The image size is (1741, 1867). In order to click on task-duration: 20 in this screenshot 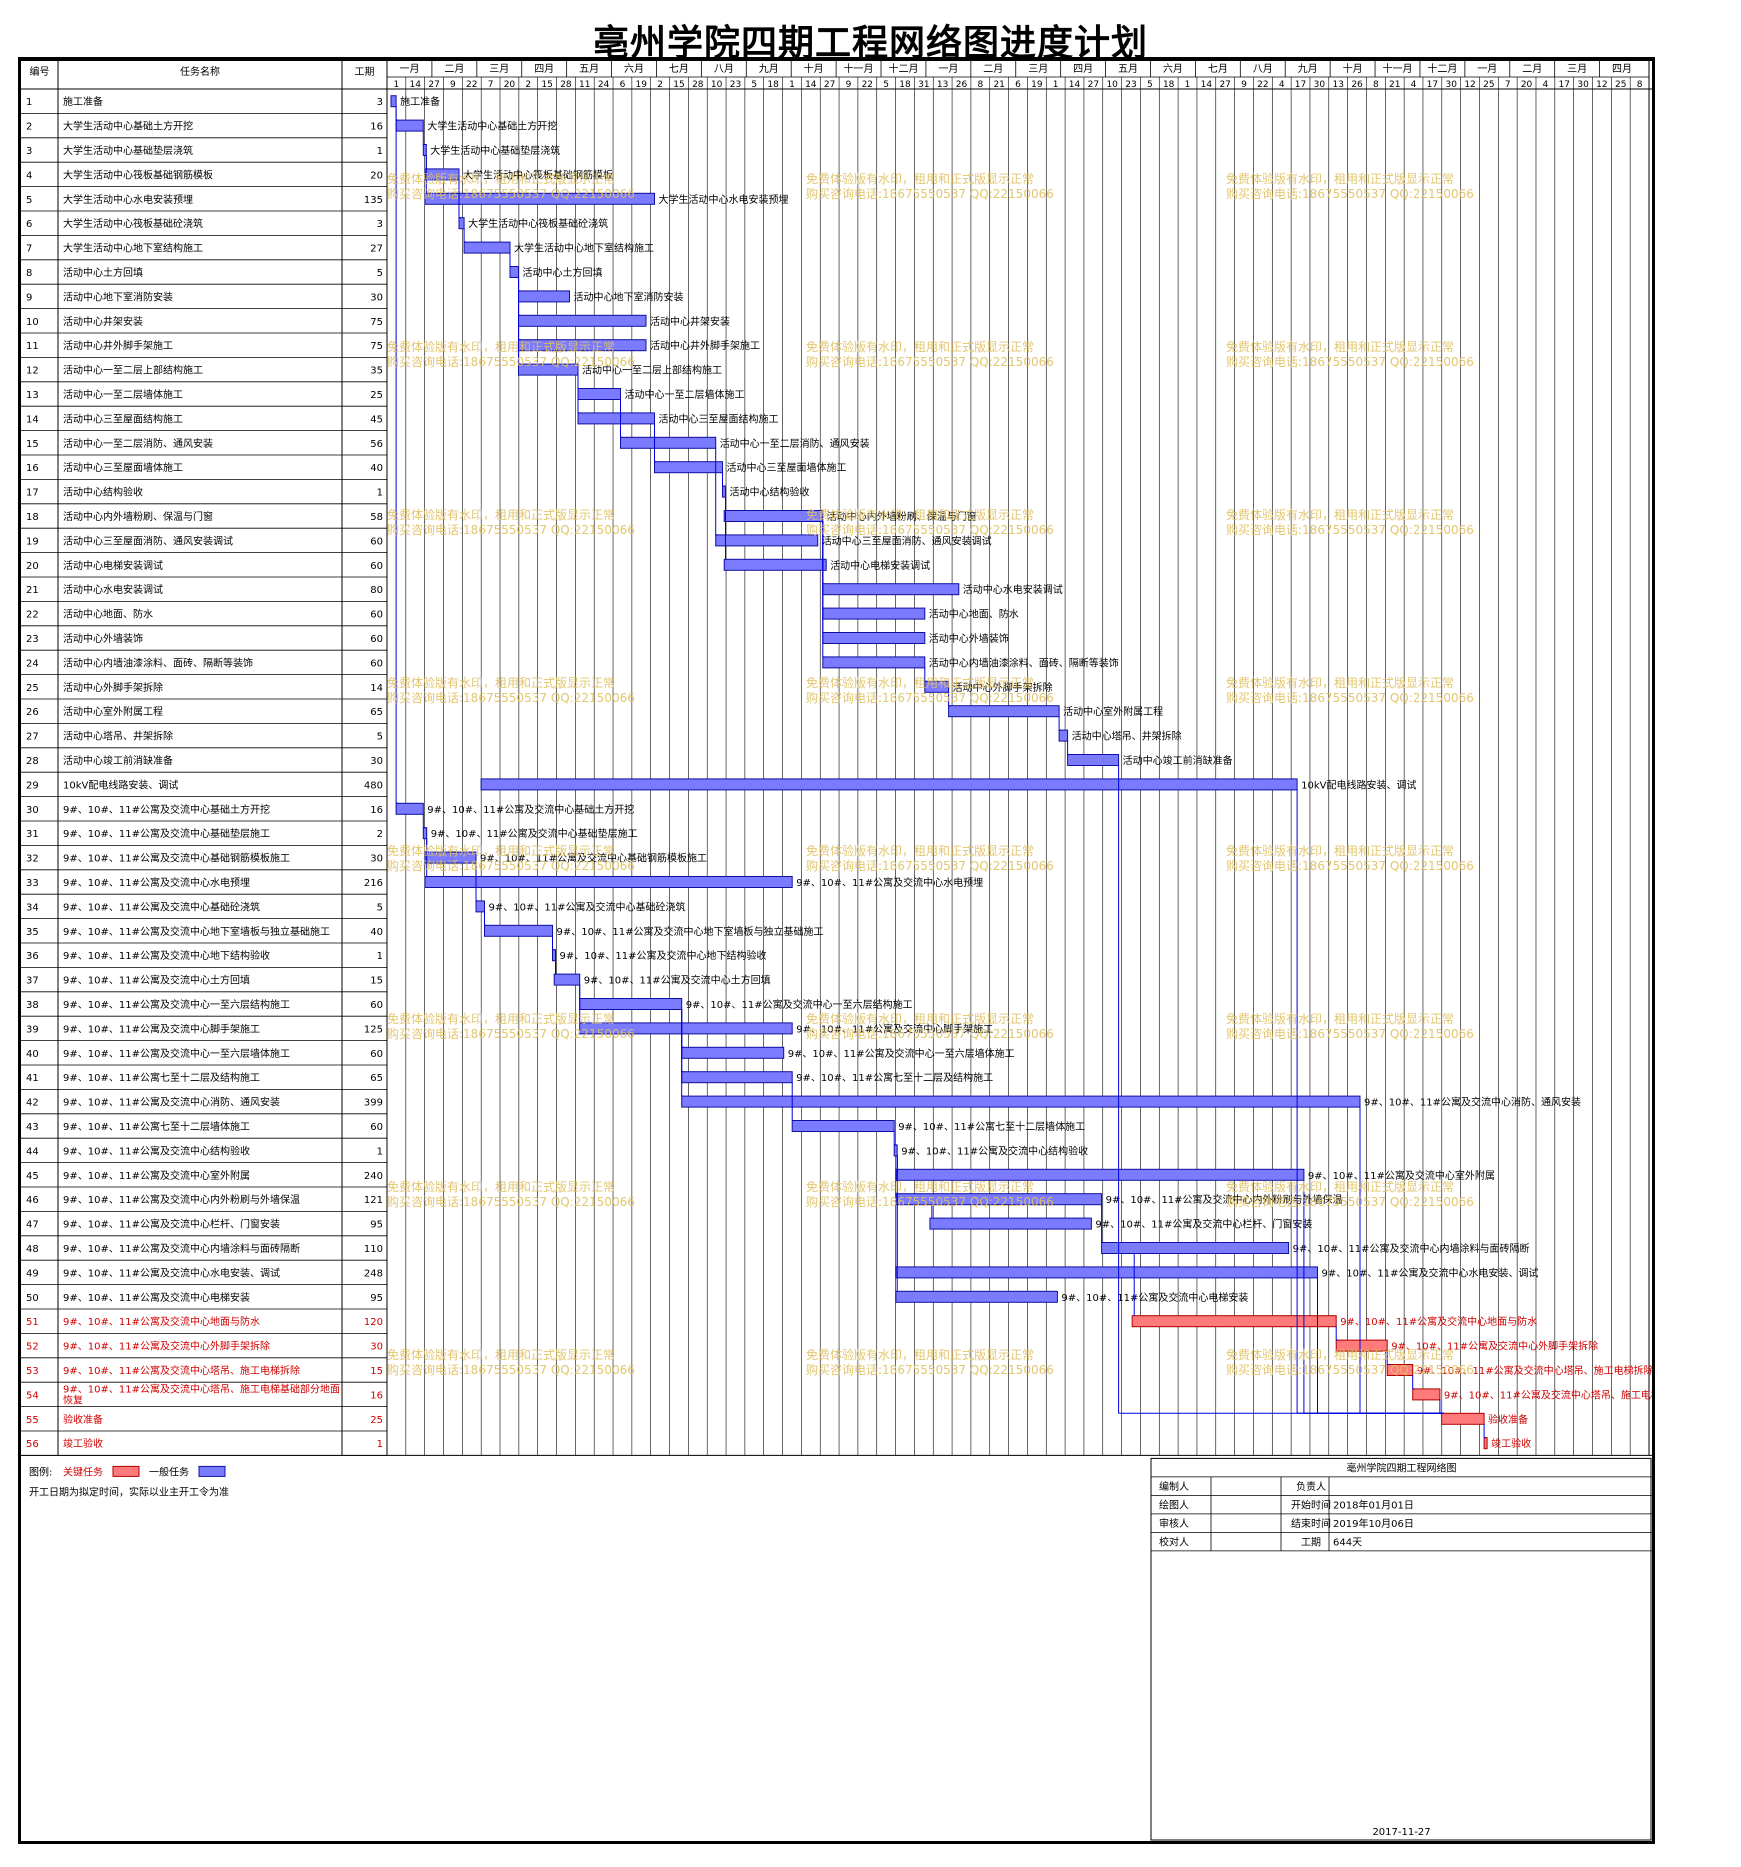, I will do `click(376, 175)`.